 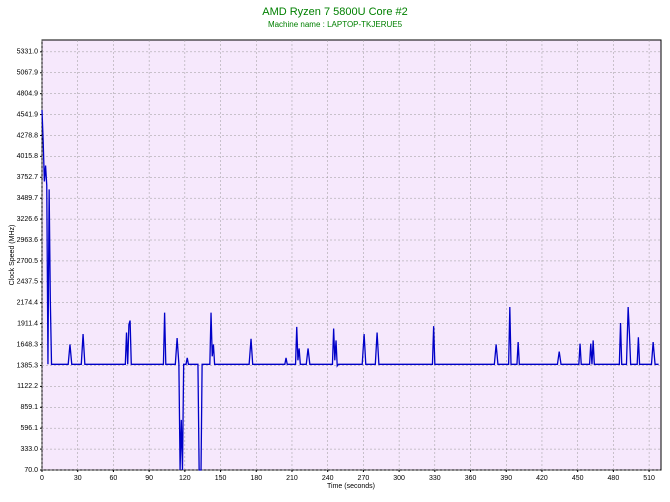 What do you see at coordinates (399, 478) in the screenshot?
I see `x-tick-label: 300` at bounding box center [399, 478].